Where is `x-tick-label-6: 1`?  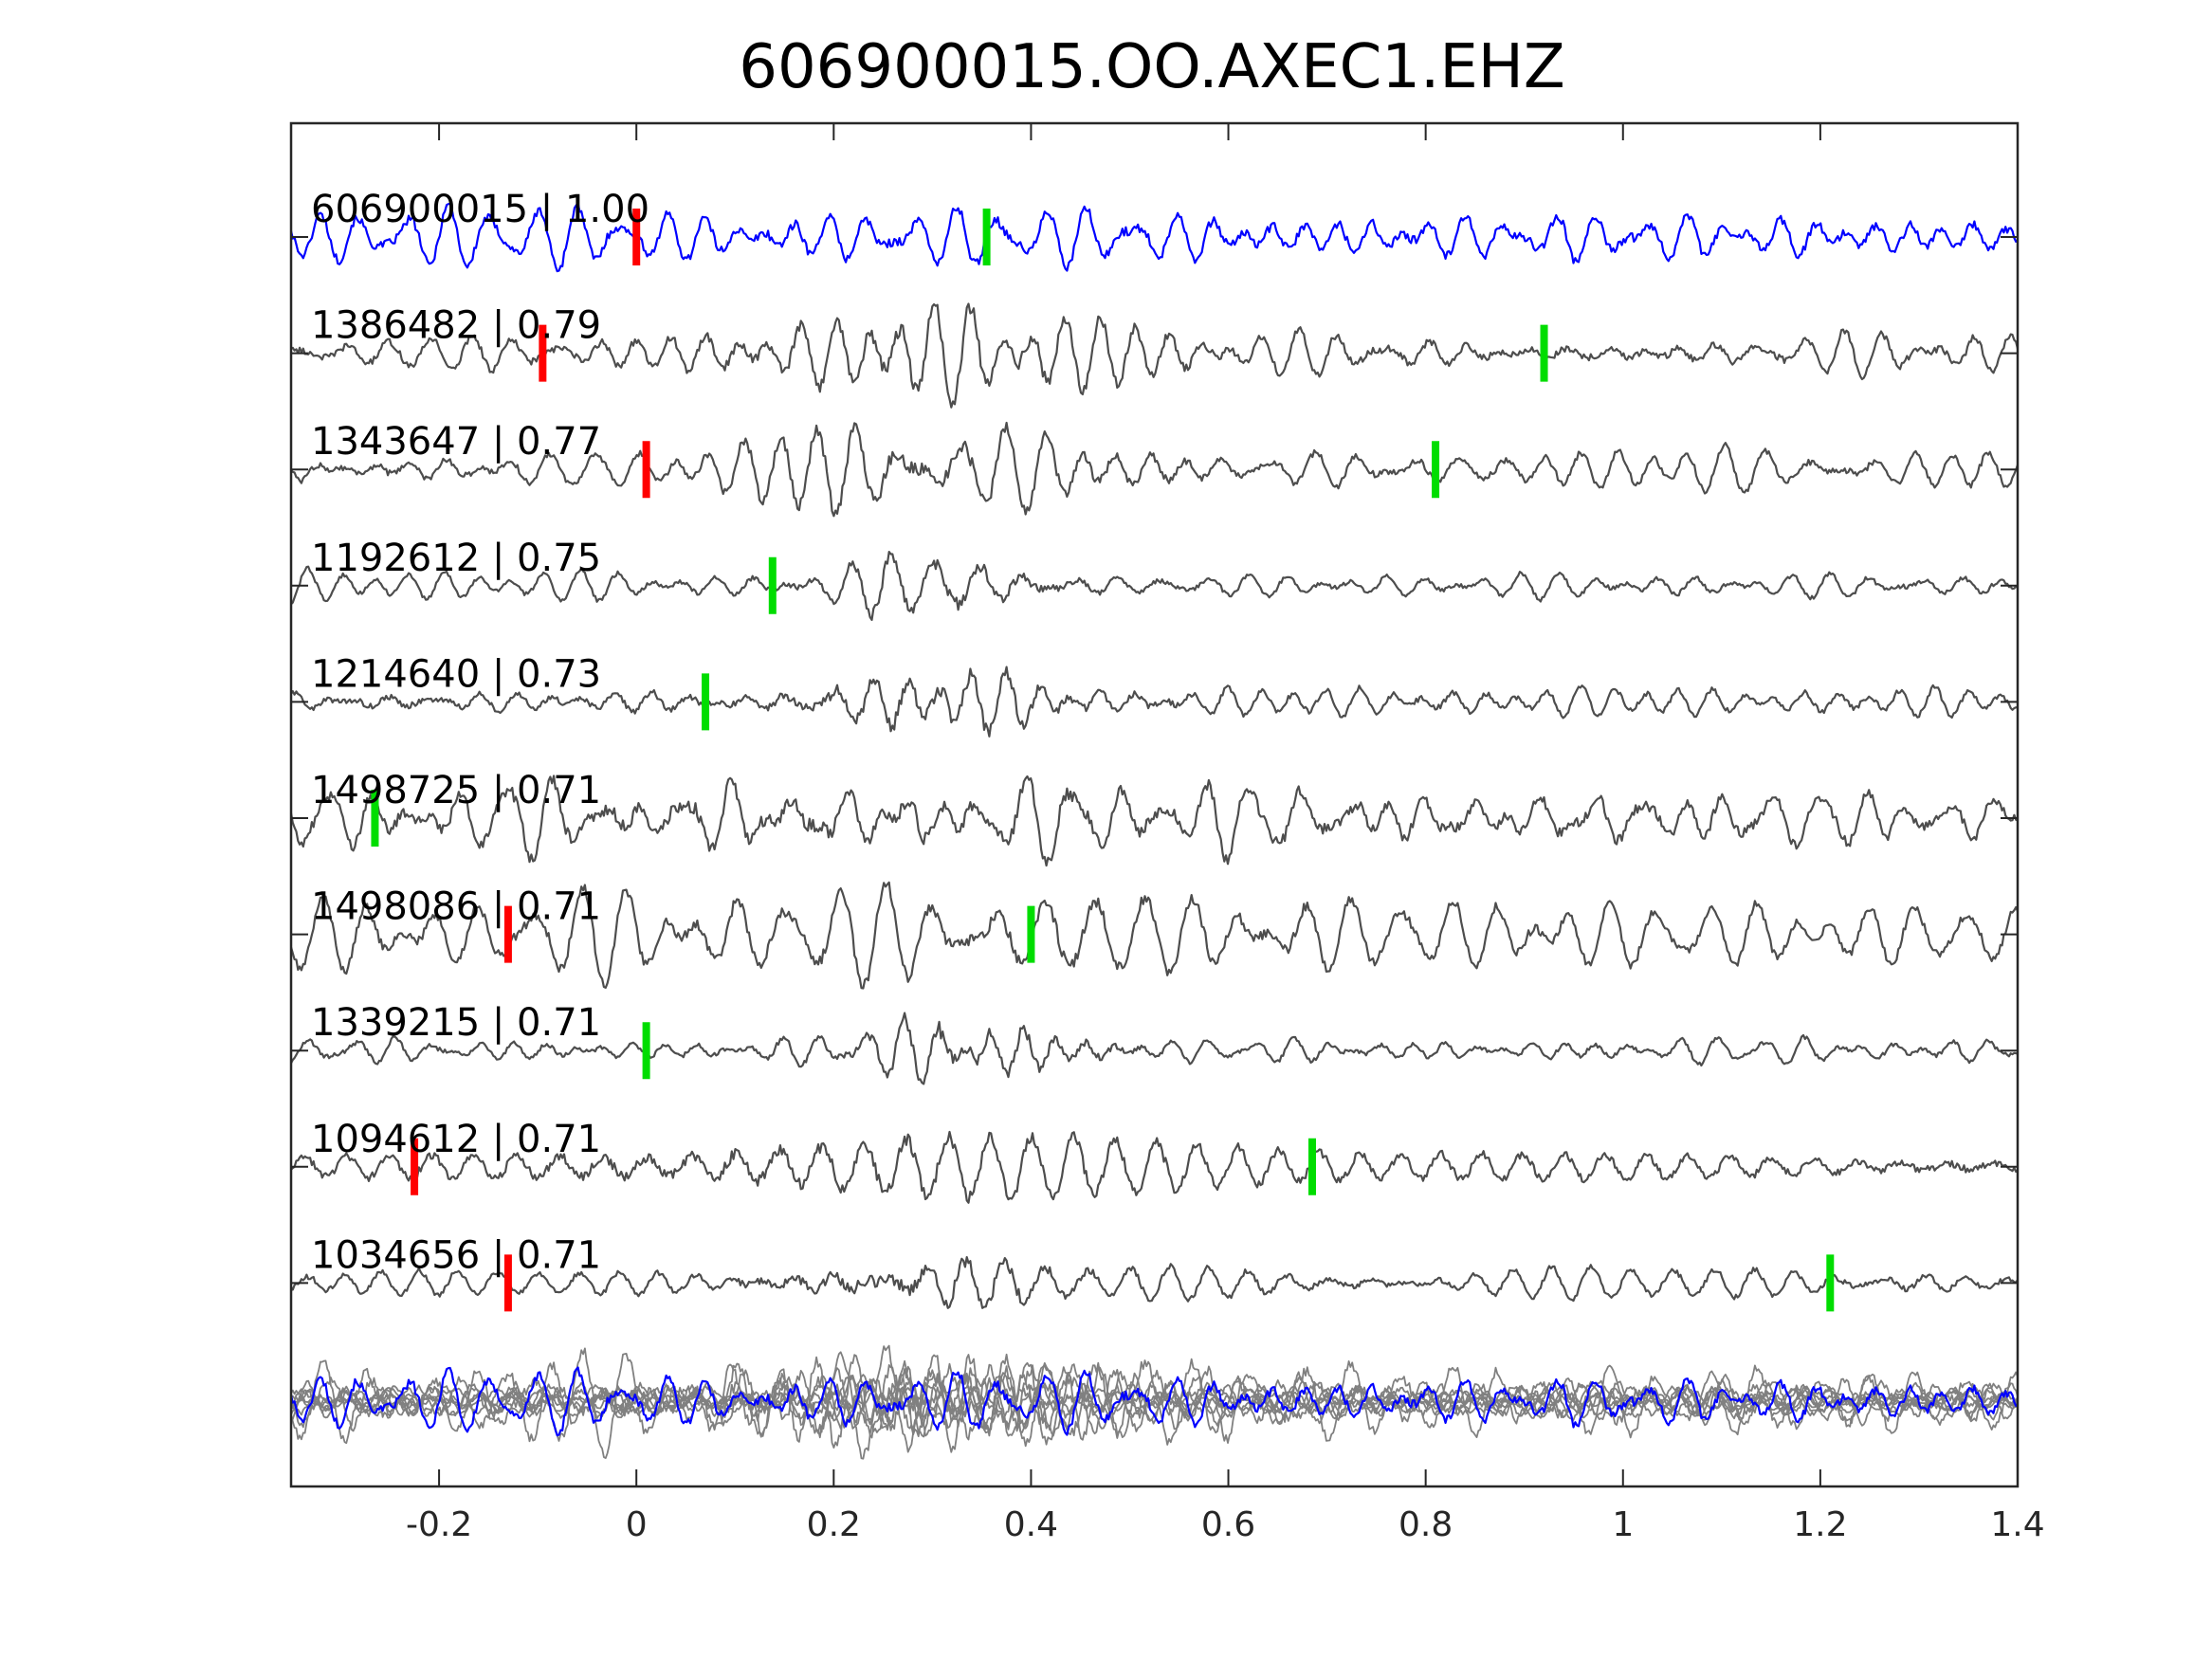 x-tick-label-6: 1 is located at coordinates (1623, 1524).